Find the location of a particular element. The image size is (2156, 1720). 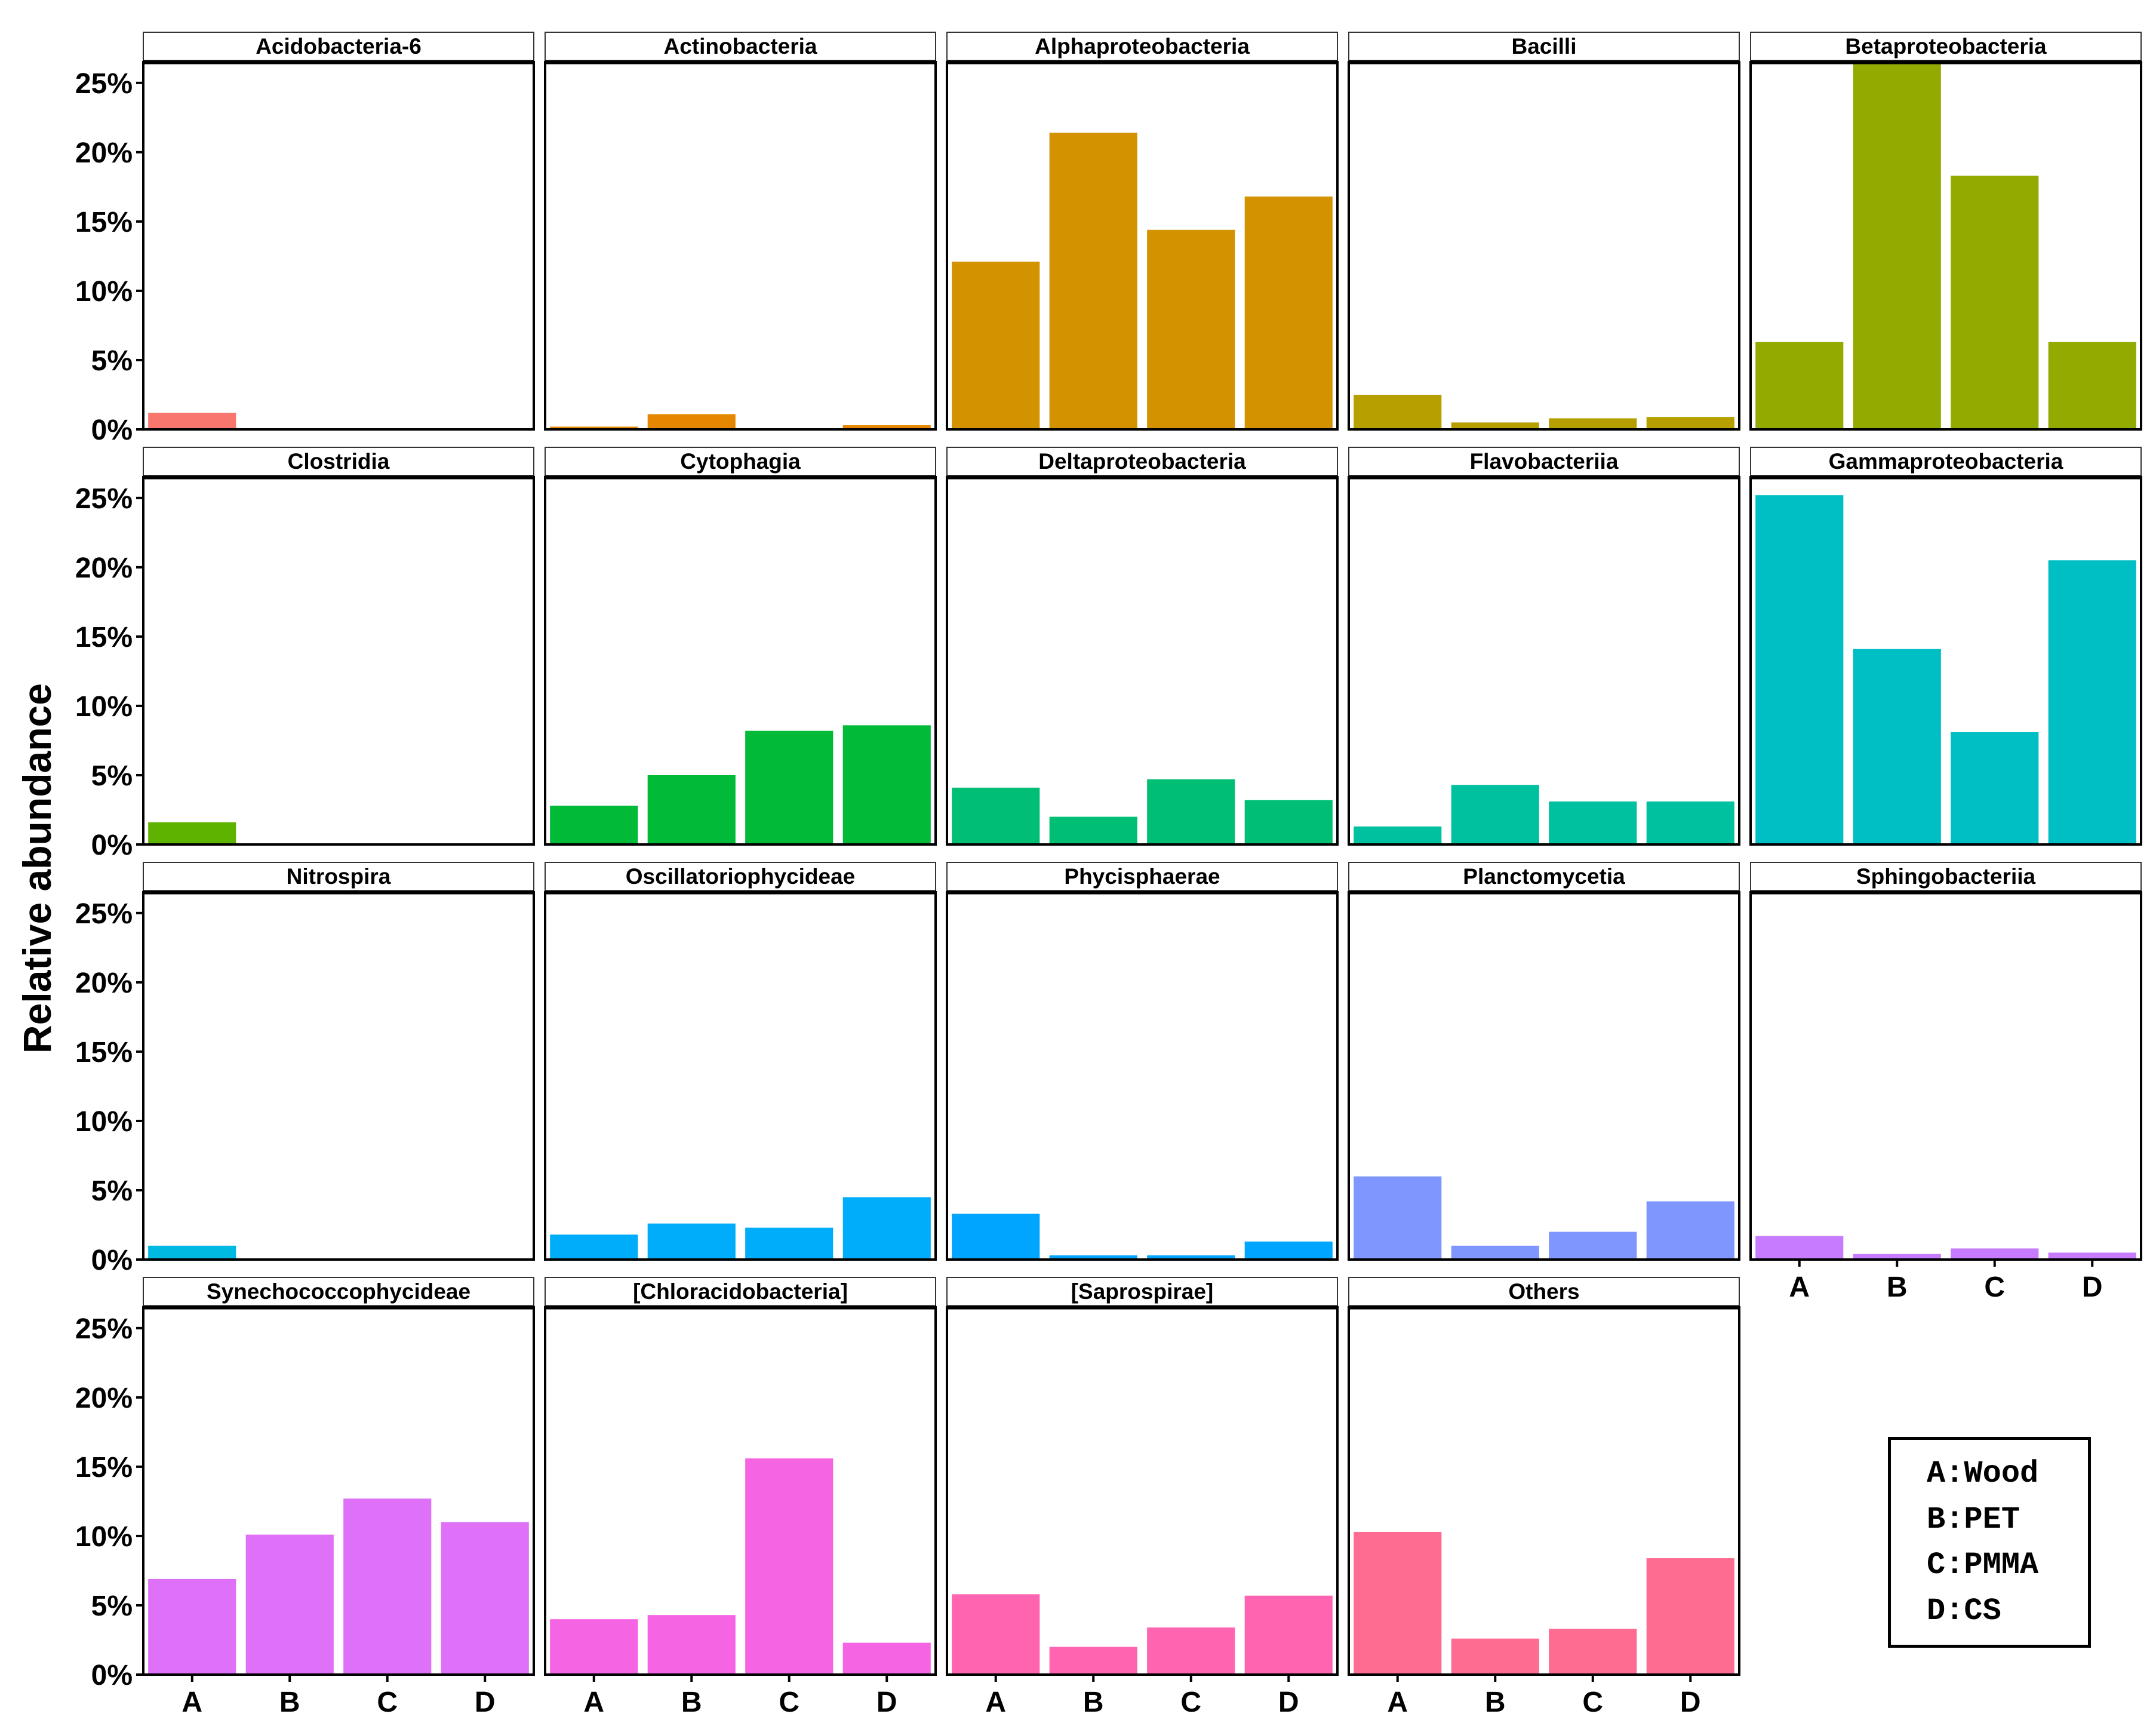

panel-frame-bacilli is located at coordinates (1544, 246).